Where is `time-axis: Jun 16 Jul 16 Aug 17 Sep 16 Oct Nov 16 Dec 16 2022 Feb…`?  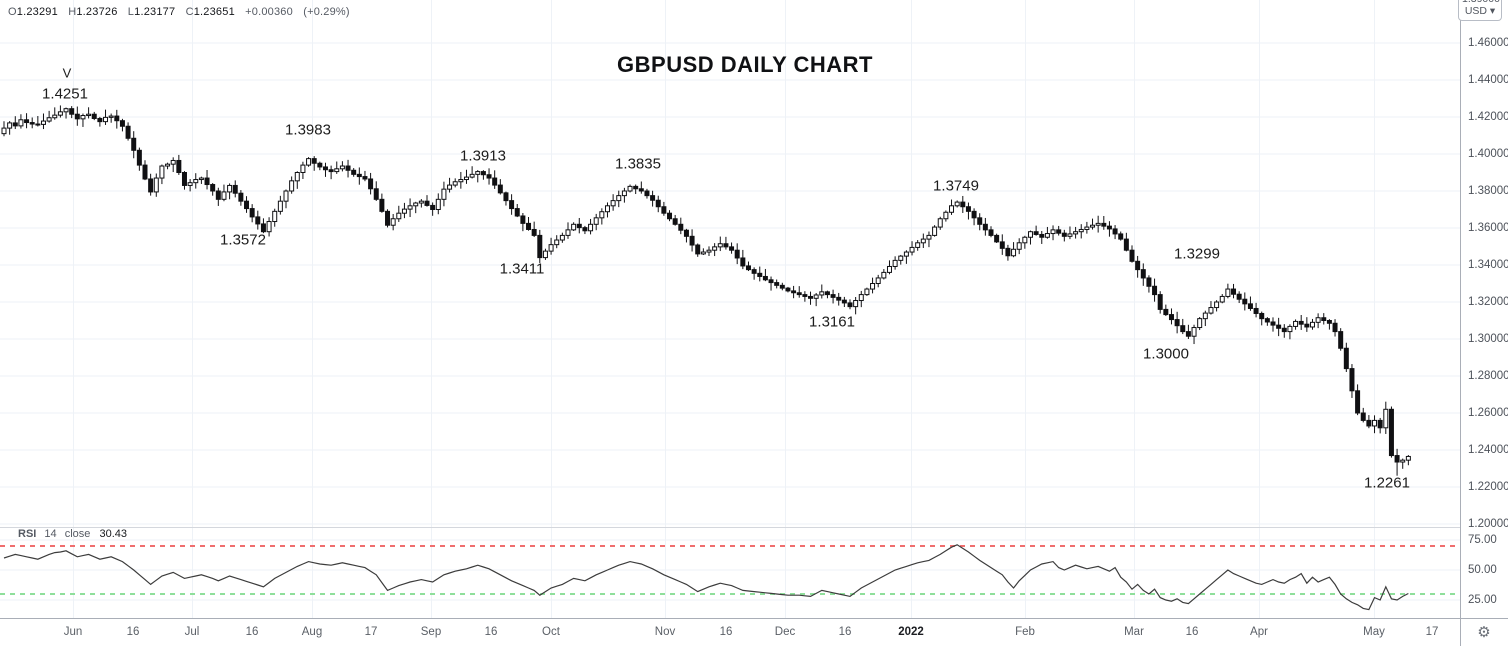 time-axis: Jun 16 Jul 16 Aug 17 Sep 16 Oct Nov 16 Dec 16 2022 Feb… is located at coordinates (730, 632).